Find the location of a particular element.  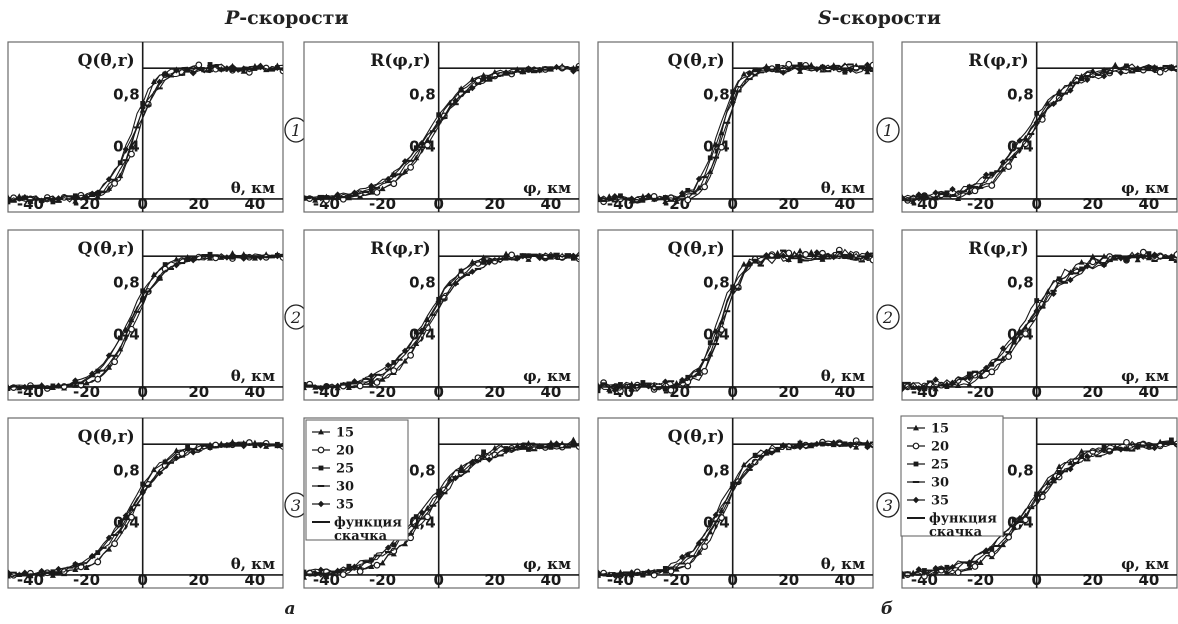

row-marker-1-s: 1 is located at coordinates (888, 130).